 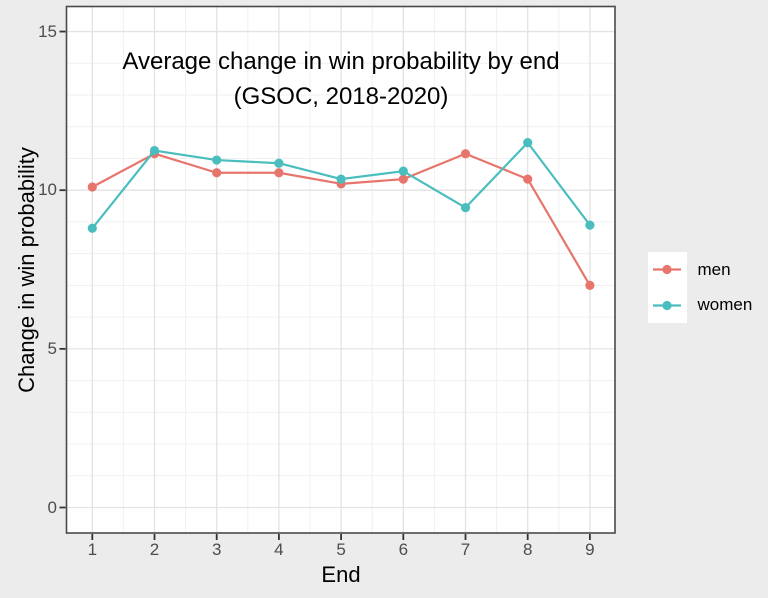 What do you see at coordinates (47, 31) in the screenshot?
I see `y-tick-label: 15` at bounding box center [47, 31].